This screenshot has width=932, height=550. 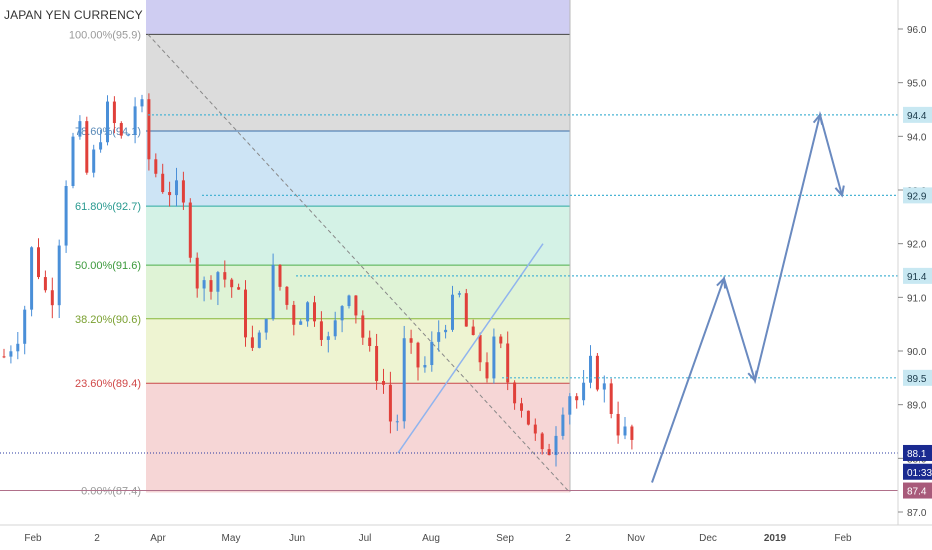 What do you see at coordinates (108, 266) in the screenshot?
I see `fib-level-label: 50.00%(91.6)` at bounding box center [108, 266].